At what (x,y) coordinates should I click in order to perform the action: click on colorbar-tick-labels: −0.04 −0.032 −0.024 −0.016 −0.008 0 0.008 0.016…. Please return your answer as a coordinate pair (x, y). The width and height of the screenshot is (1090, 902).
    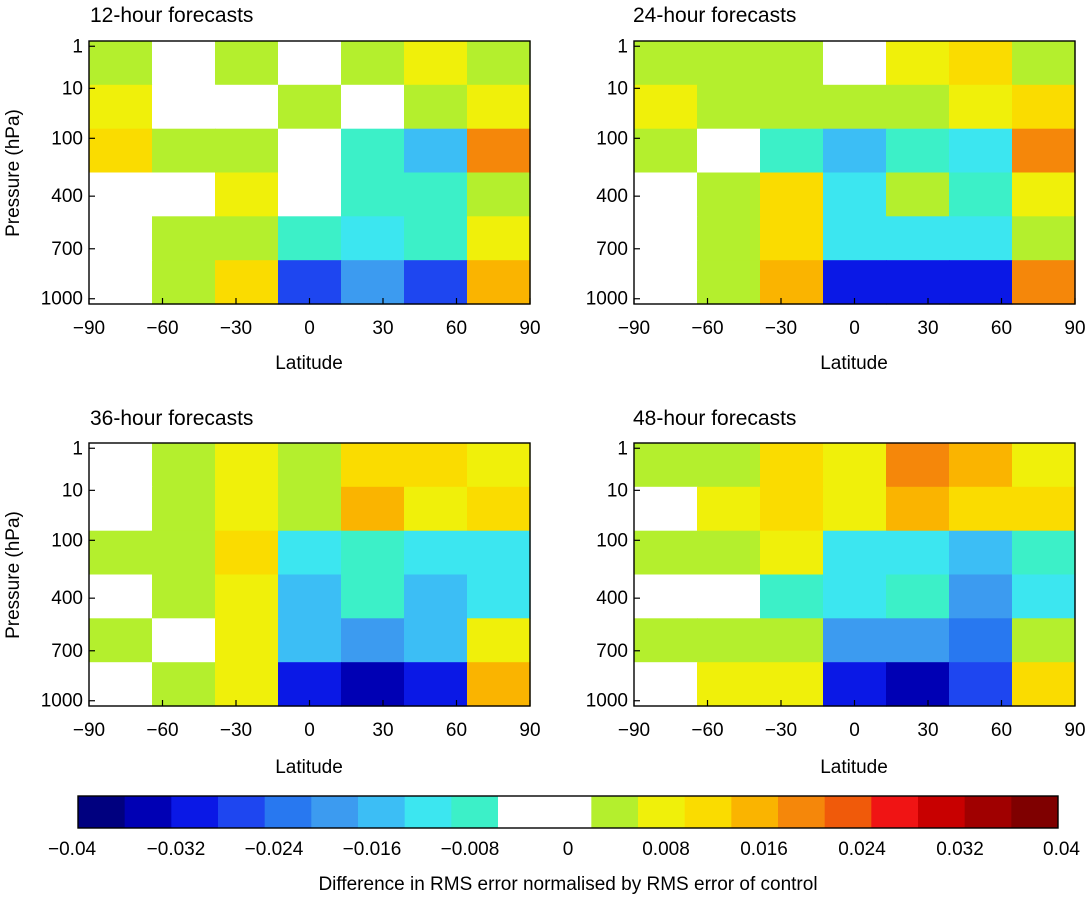
    Looking at the image, I should click on (564, 849).